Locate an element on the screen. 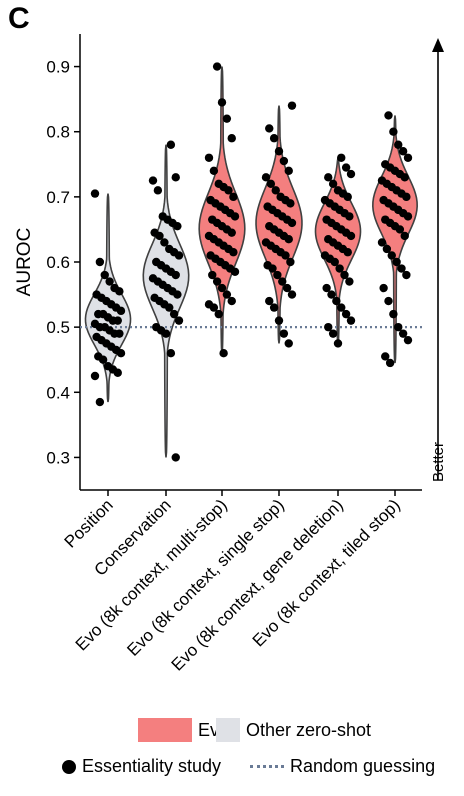  y-axis-label: AUROC is located at coordinates (24, 262).